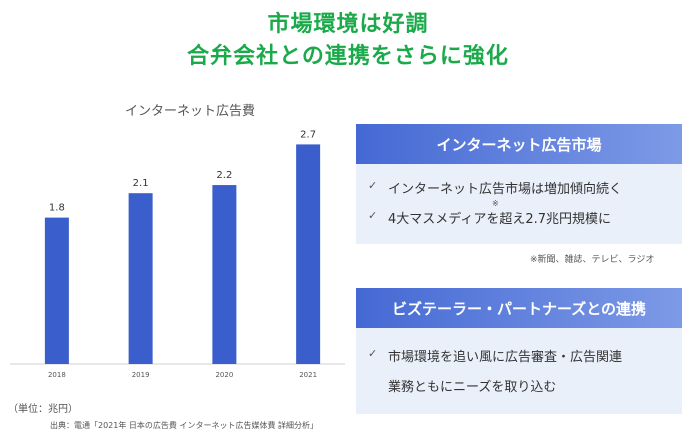 This screenshot has height=437, width=696. What do you see at coordinates (308, 134) in the screenshot?
I see `data-label-2021: 2.7` at bounding box center [308, 134].